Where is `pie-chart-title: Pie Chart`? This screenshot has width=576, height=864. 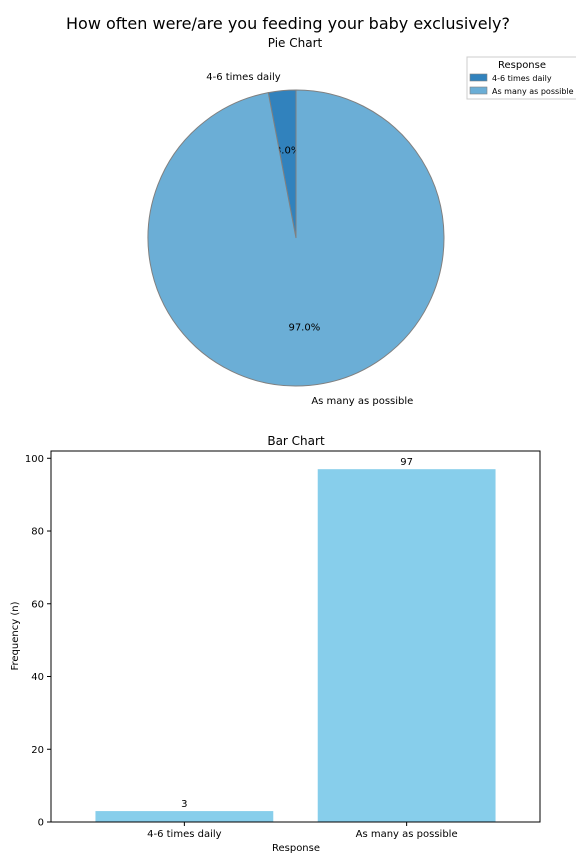
pie-chart-title: Pie Chart is located at coordinates (295, 43).